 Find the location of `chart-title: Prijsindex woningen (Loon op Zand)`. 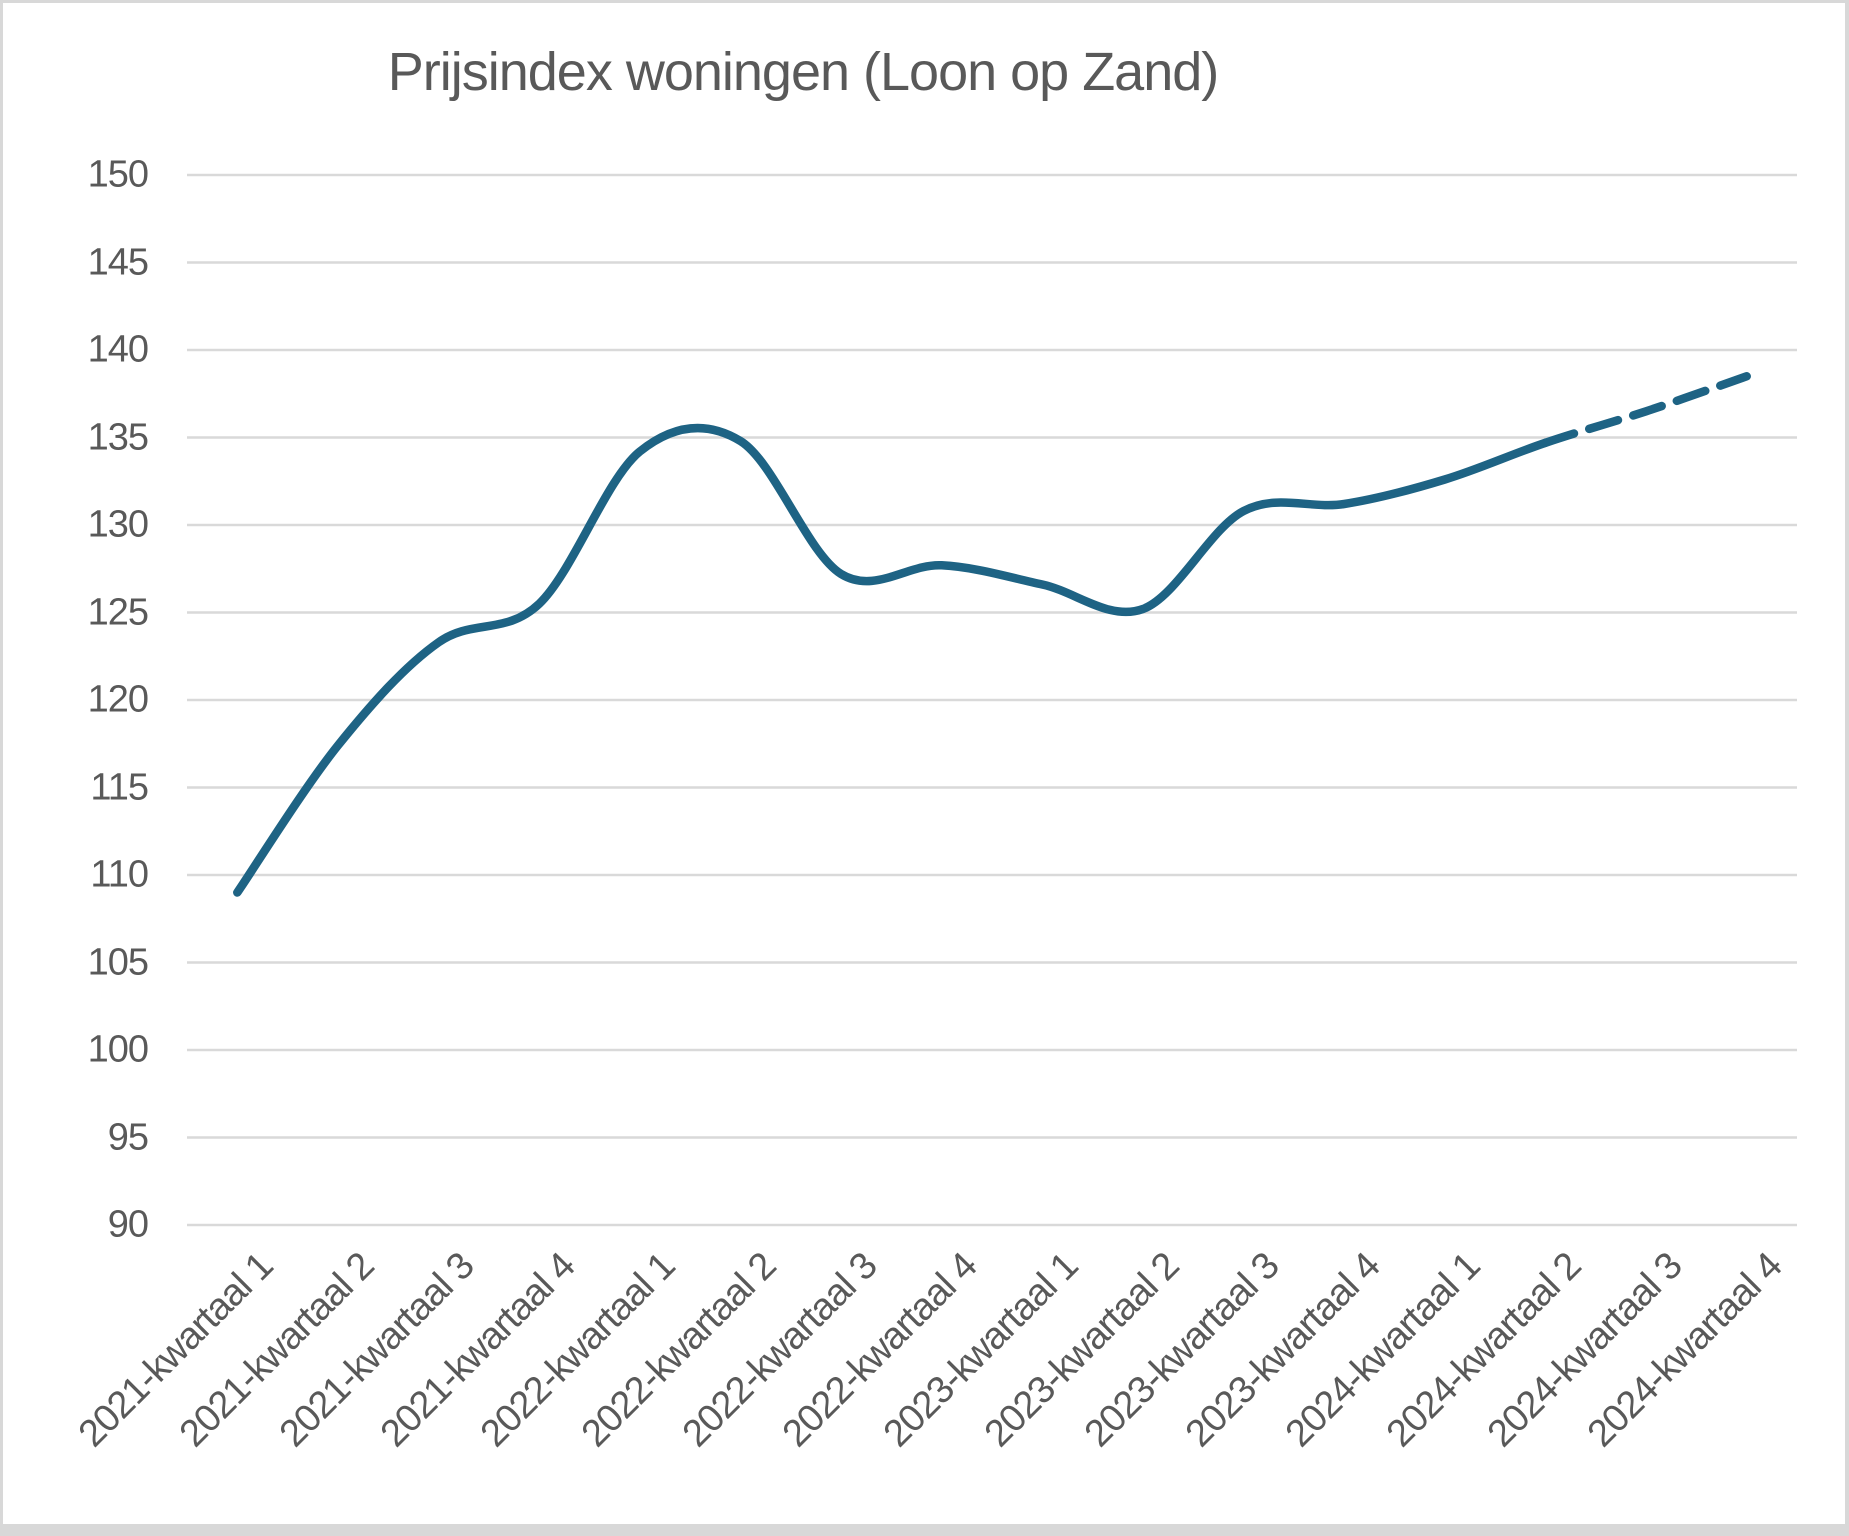

chart-title: Prijsindex woningen (Loon op Zand) is located at coordinates (803, 72).